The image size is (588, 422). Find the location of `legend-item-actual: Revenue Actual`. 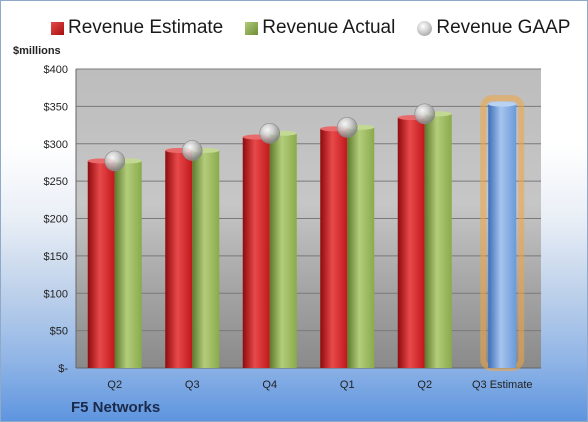

legend-item-actual: Revenue Actual is located at coordinates (320, 28).